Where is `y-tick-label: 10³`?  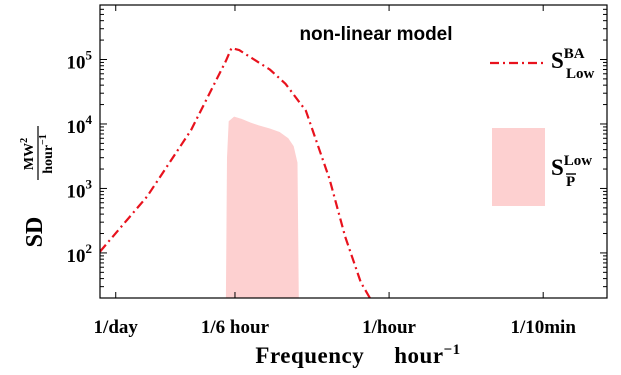 y-tick-label: 10³ is located at coordinates (80, 189).